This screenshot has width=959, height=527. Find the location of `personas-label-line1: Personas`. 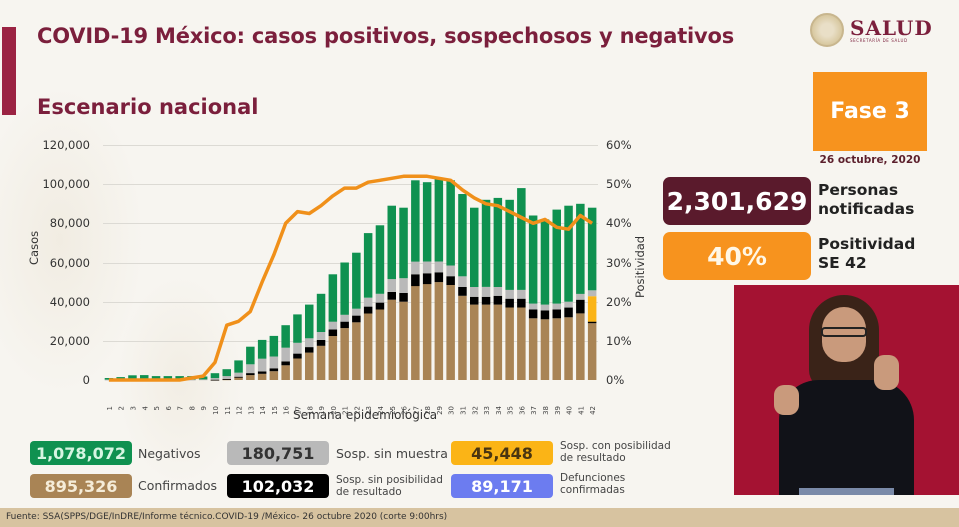

personas-label-line1: Personas is located at coordinates (858, 190).